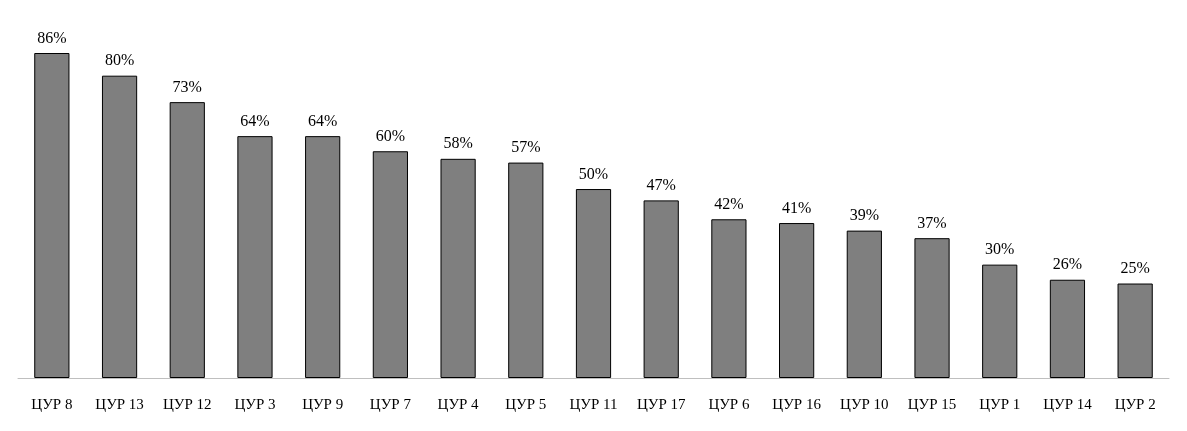 The width and height of the screenshot is (1187, 431). I want to click on data-label: 39%, so click(864, 215).